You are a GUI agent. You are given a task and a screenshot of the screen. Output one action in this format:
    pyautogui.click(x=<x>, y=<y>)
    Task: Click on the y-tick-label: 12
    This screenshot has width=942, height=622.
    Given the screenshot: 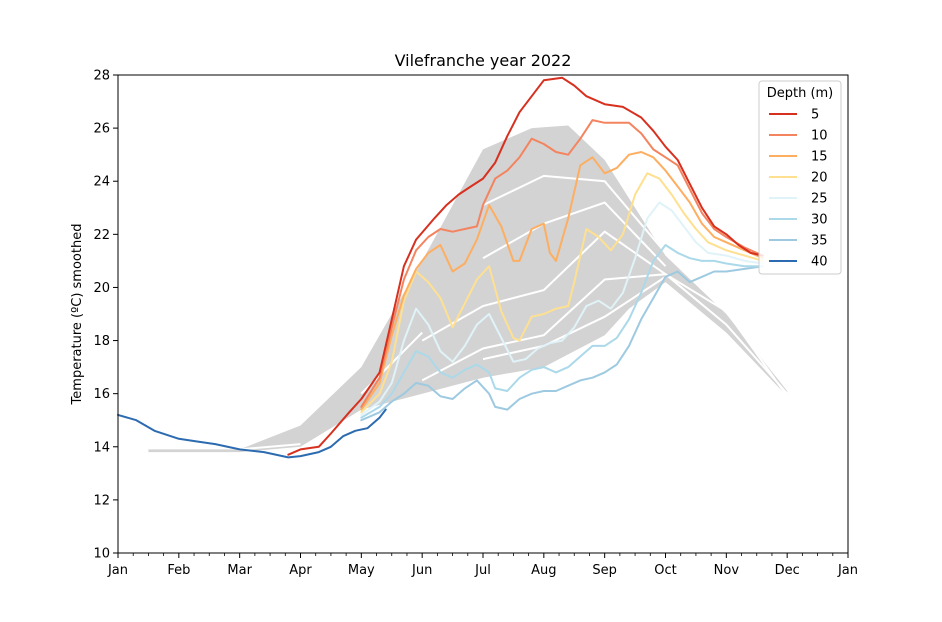 What is the action you would take?
    pyautogui.click(x=101, y=500)
    